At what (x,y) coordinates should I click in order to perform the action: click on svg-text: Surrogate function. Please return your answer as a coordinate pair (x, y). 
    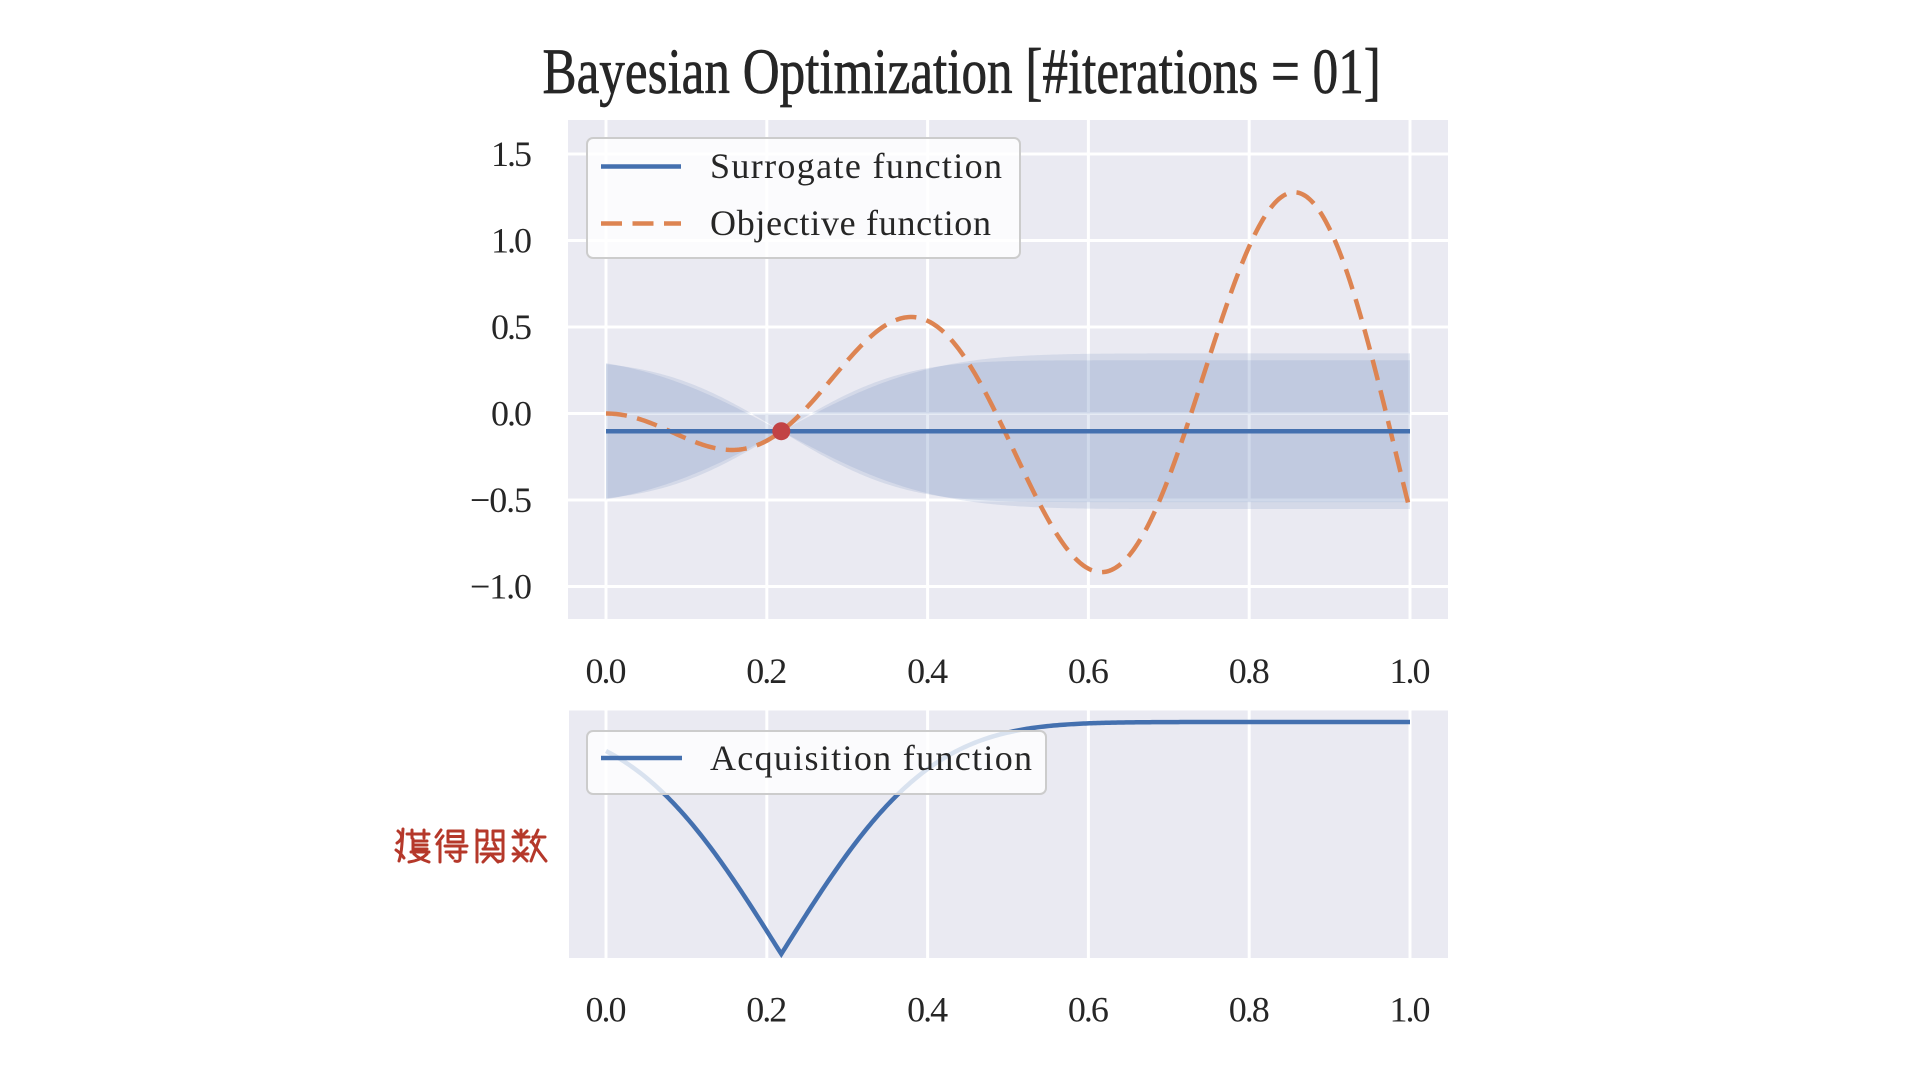
    Looking at the image, I should click on (856, 166).